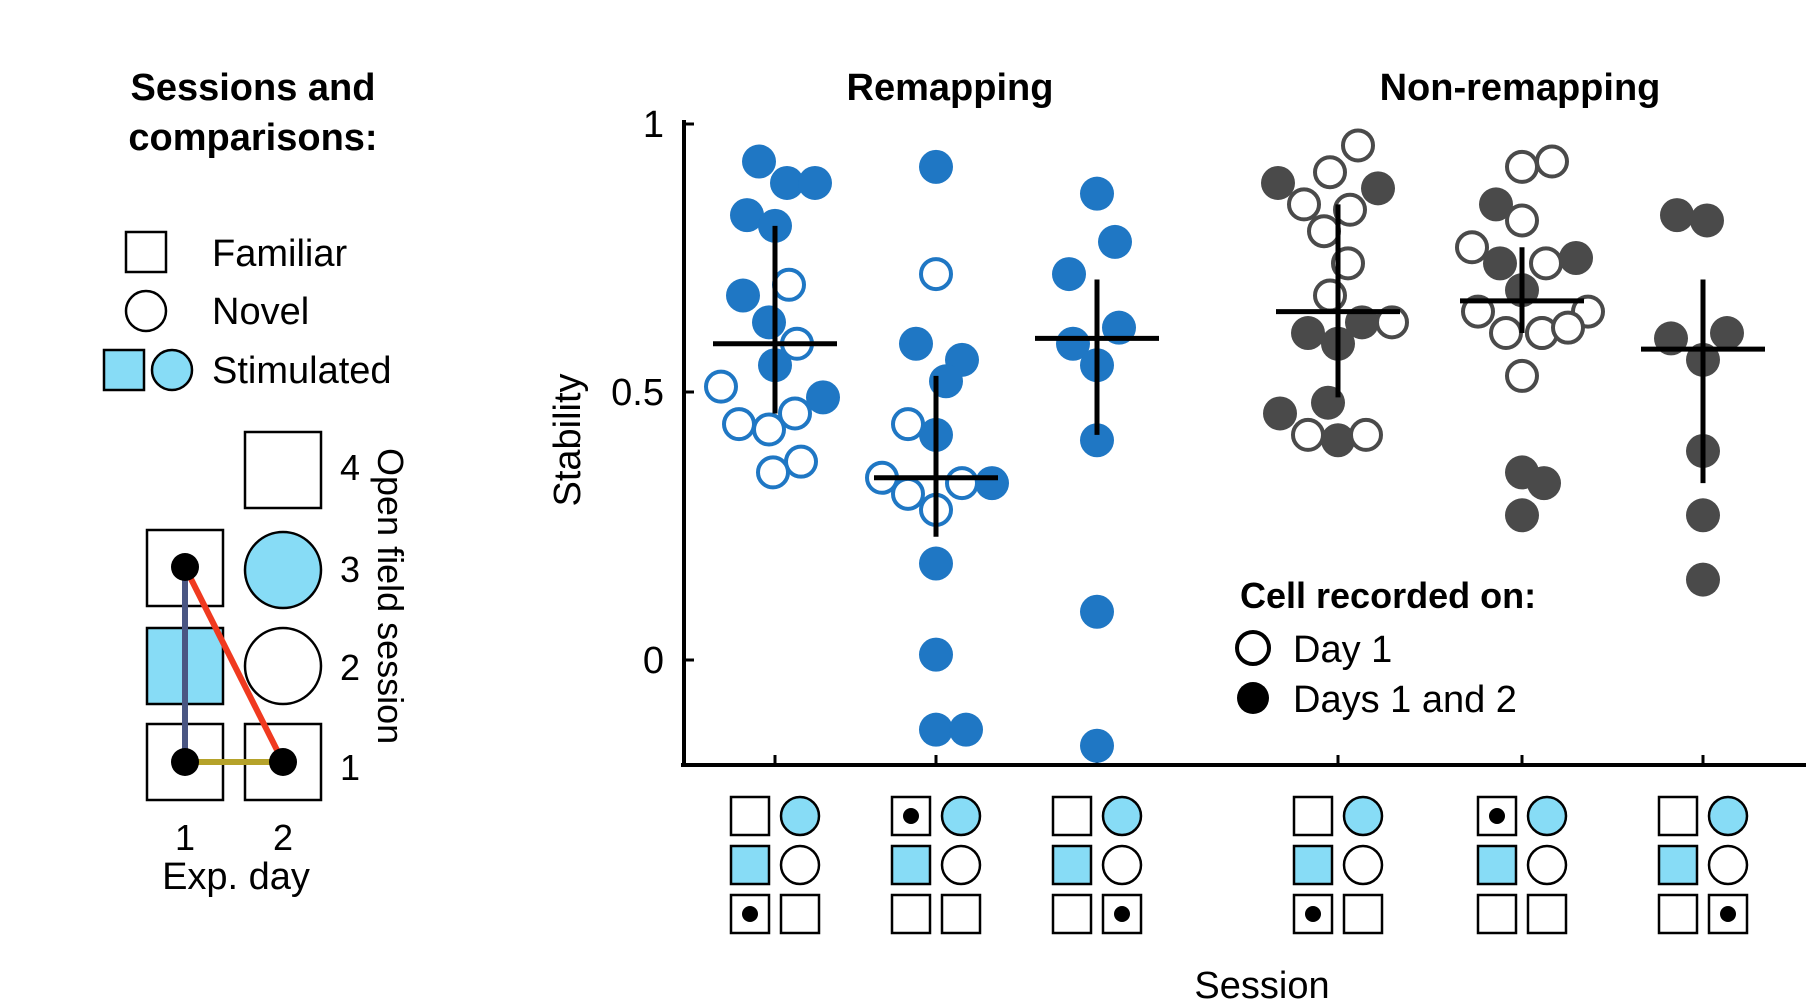 The width and height of the screenshot is (1806, 1007). I want to click on x-axis-label: Session, so click(1261, 986).